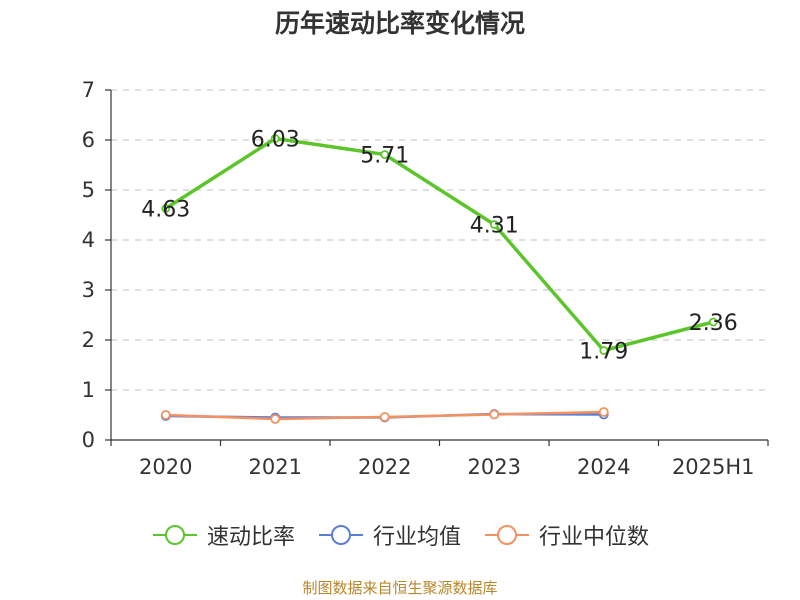 The width and height of the screenshot is (800, 600). I want to click on y-tick-label: 3, so click(88, 290).